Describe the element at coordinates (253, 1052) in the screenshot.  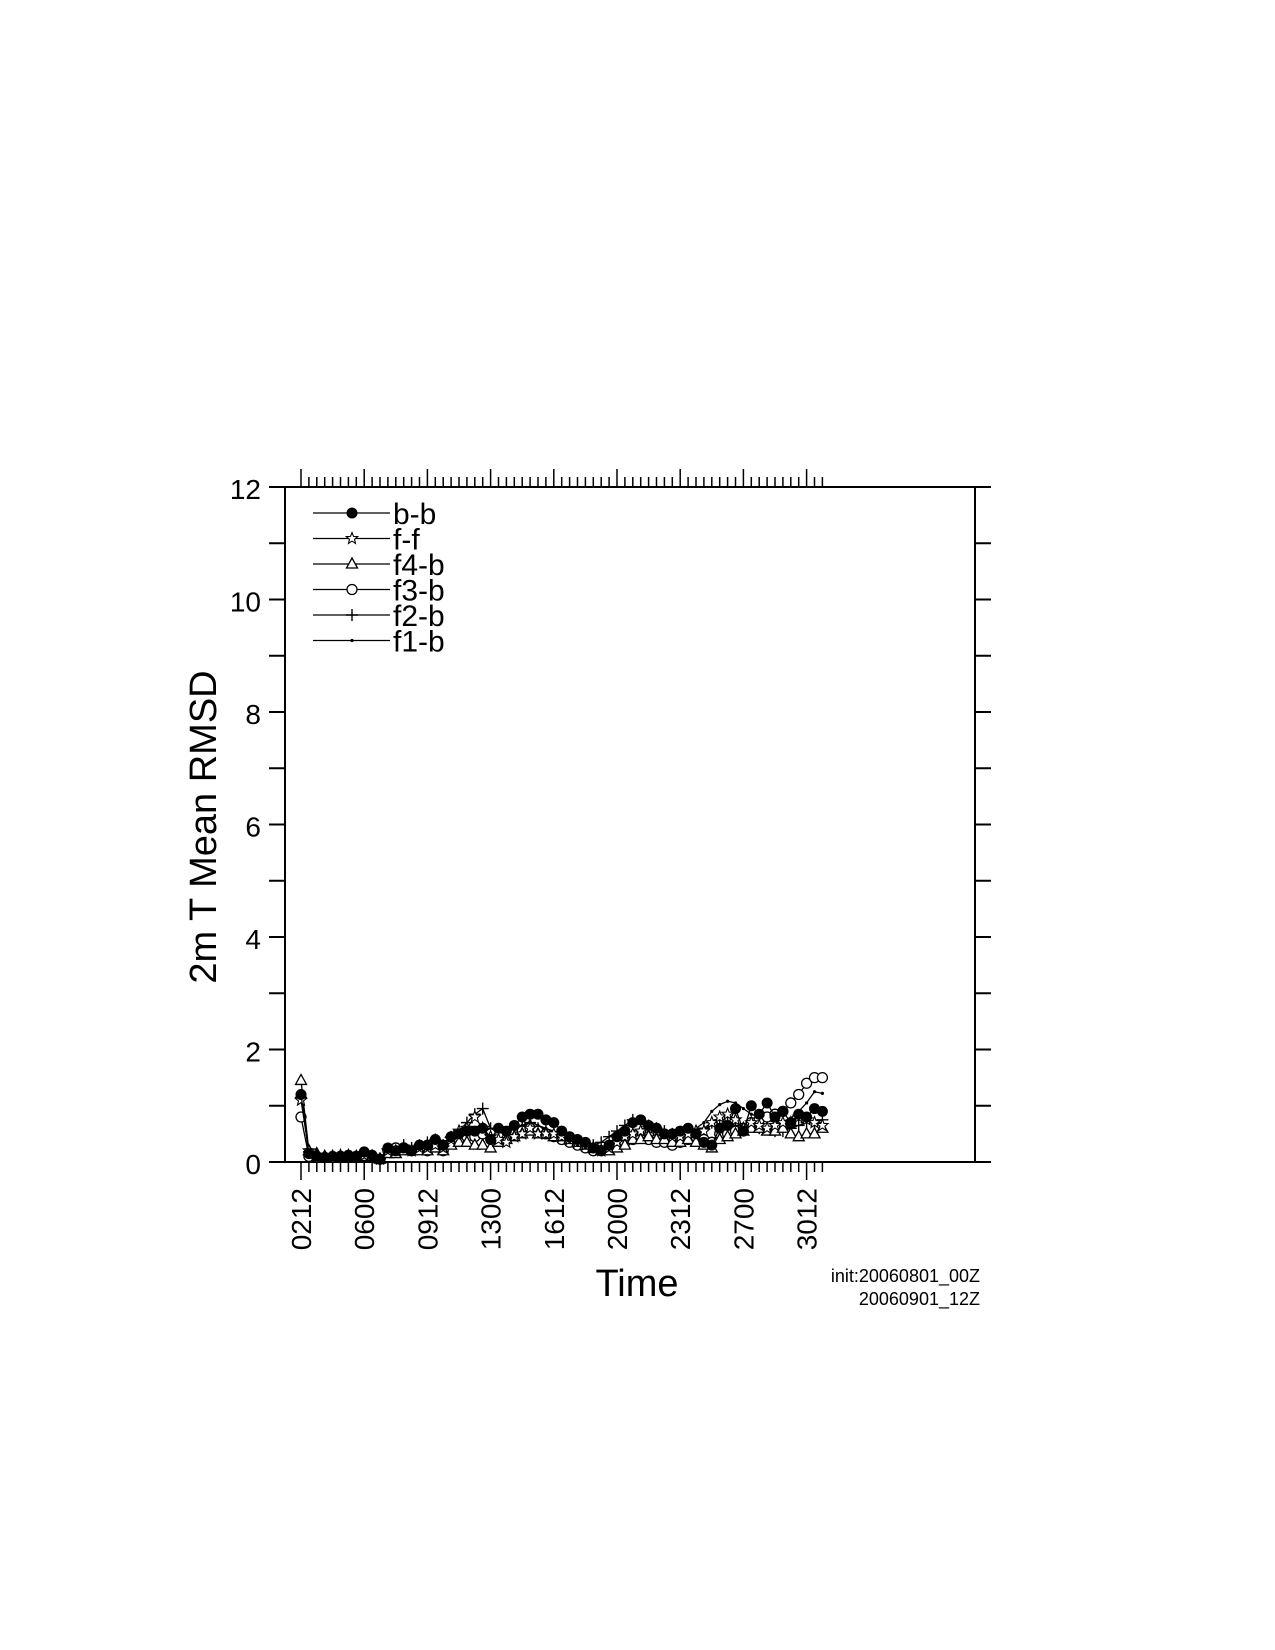
I see `y-tick-label: 2` at that location.